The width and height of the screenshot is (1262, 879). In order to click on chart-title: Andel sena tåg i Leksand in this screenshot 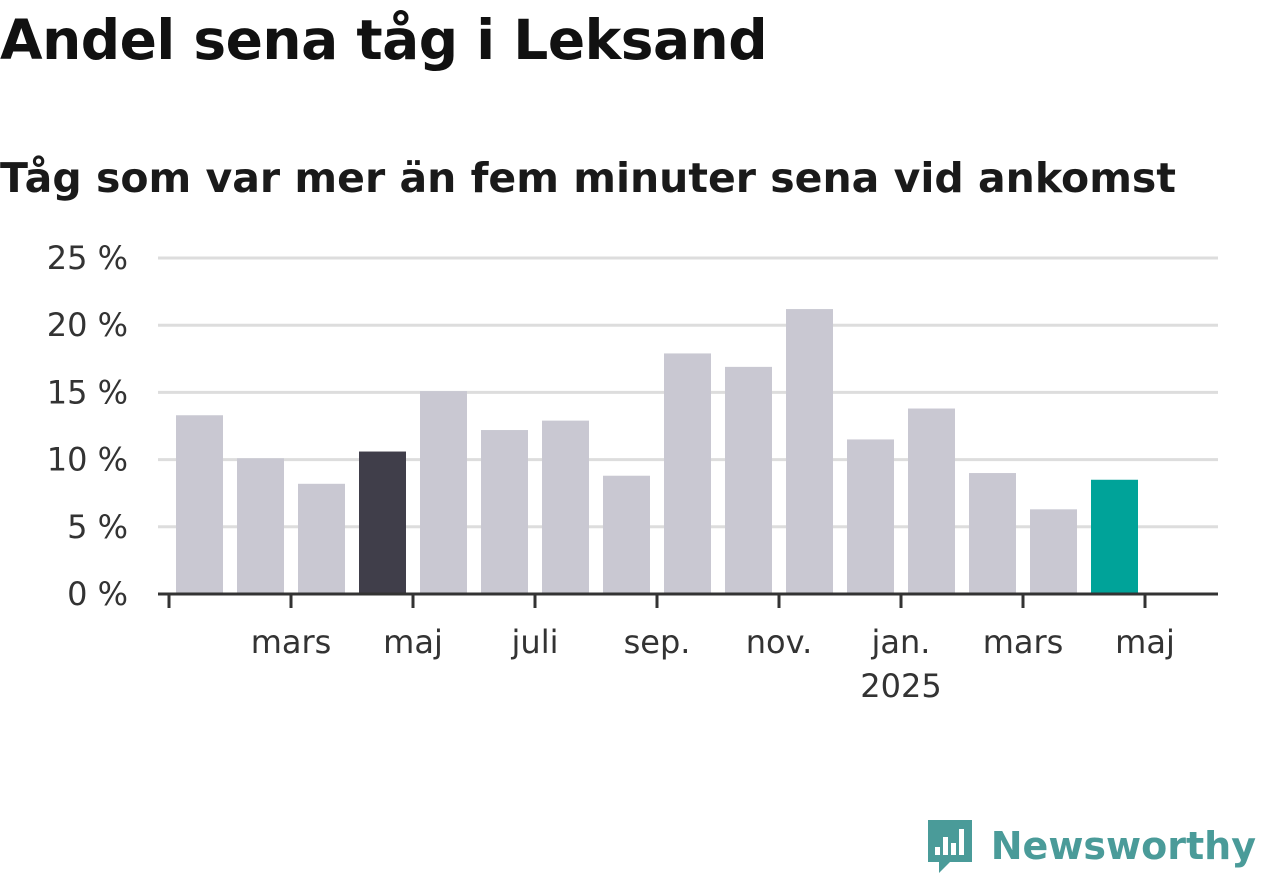, I will do `click(384, 40)`.